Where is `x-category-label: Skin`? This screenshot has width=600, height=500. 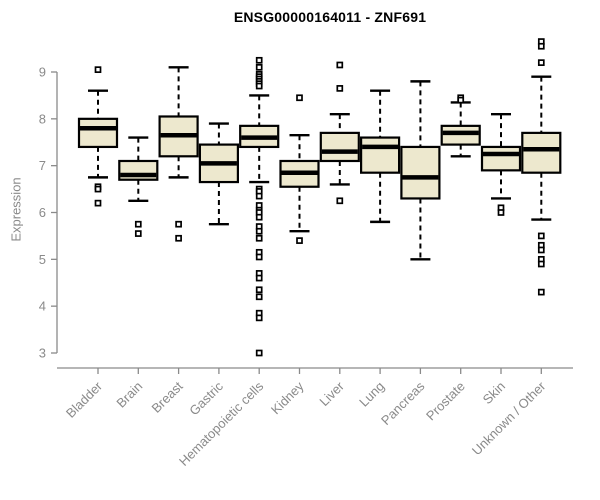 x-category-label: Skin is located at coordinates (494, 393).